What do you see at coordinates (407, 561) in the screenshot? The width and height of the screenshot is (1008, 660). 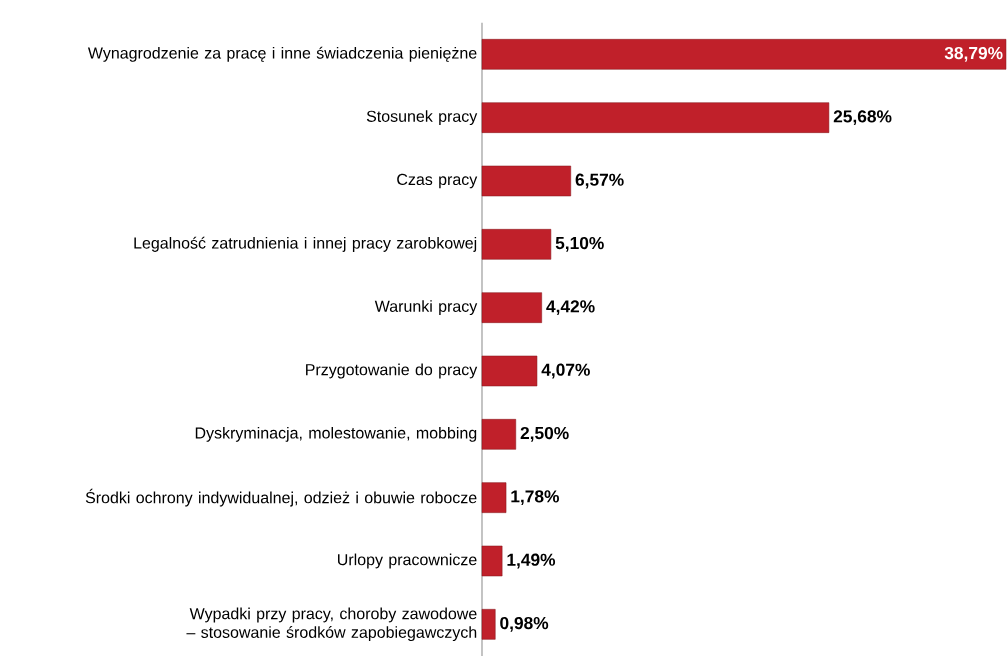 I see `y-tick-label: Urlopy pracownicze` at bounding box center [407, 561].